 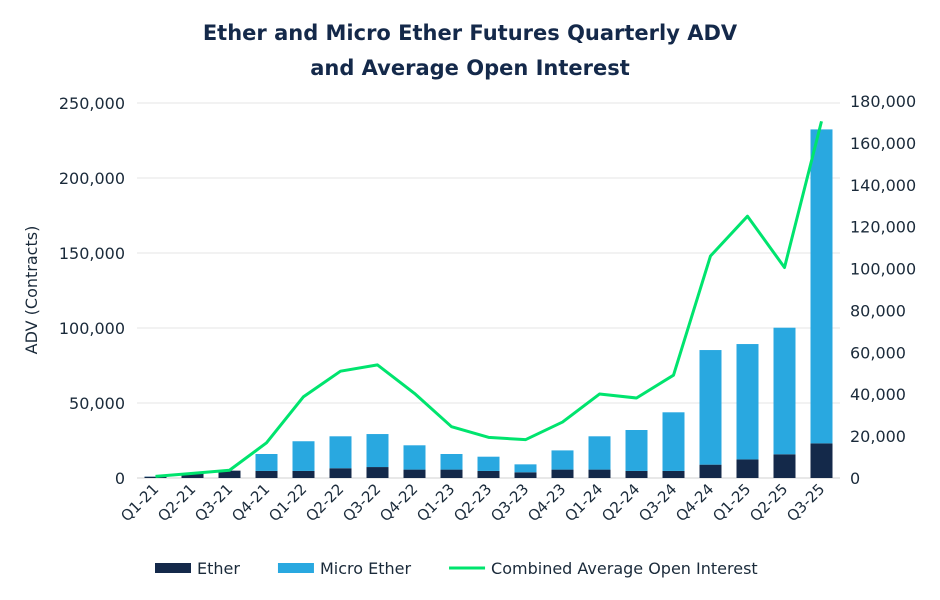 I want to click on x-tick-label: Q3-24, so click(x=657, y=502).